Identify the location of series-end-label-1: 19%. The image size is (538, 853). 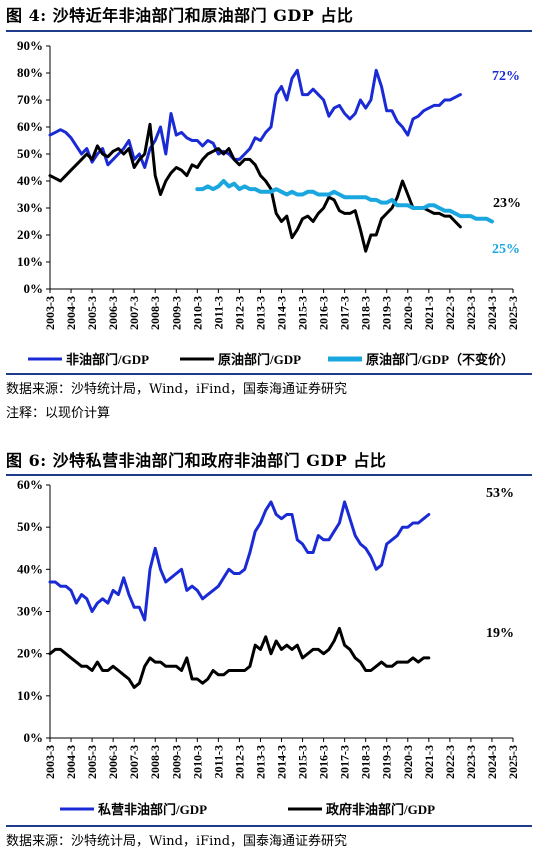
(500, 633).